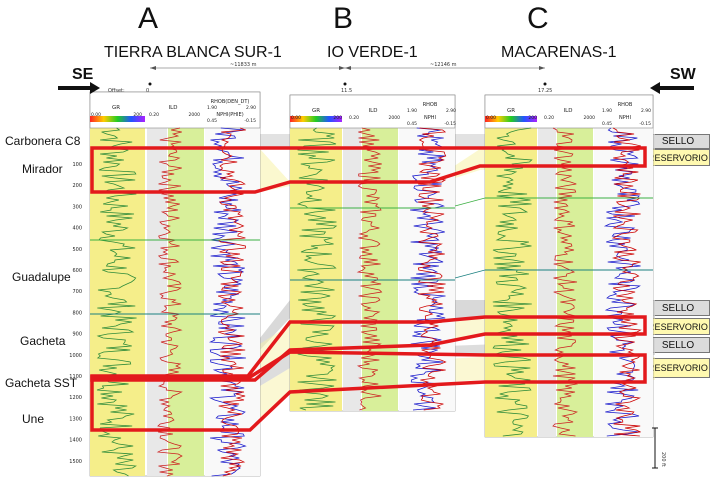 The width and height of the screenshot is (712, 478). Describe the element at coordinates (77, 271) in the screenshot. I see `depth-tick-label: 600` at that location.